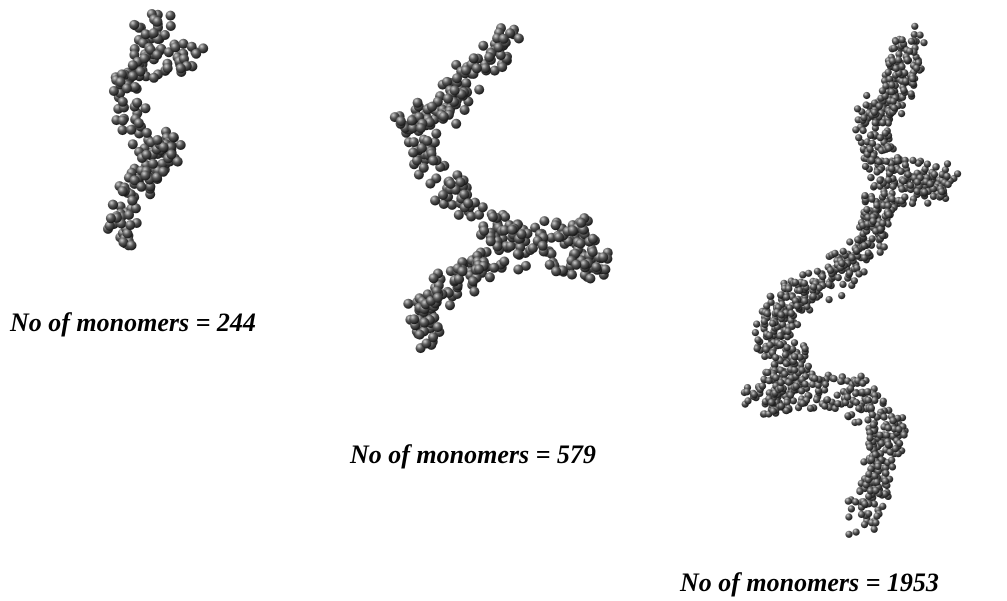 The height and width of the screenshot is (601, 1007). Describe the element at coordinates (133, 322) in the screenshot. I see `caption: No of monomers = 244` at that location.